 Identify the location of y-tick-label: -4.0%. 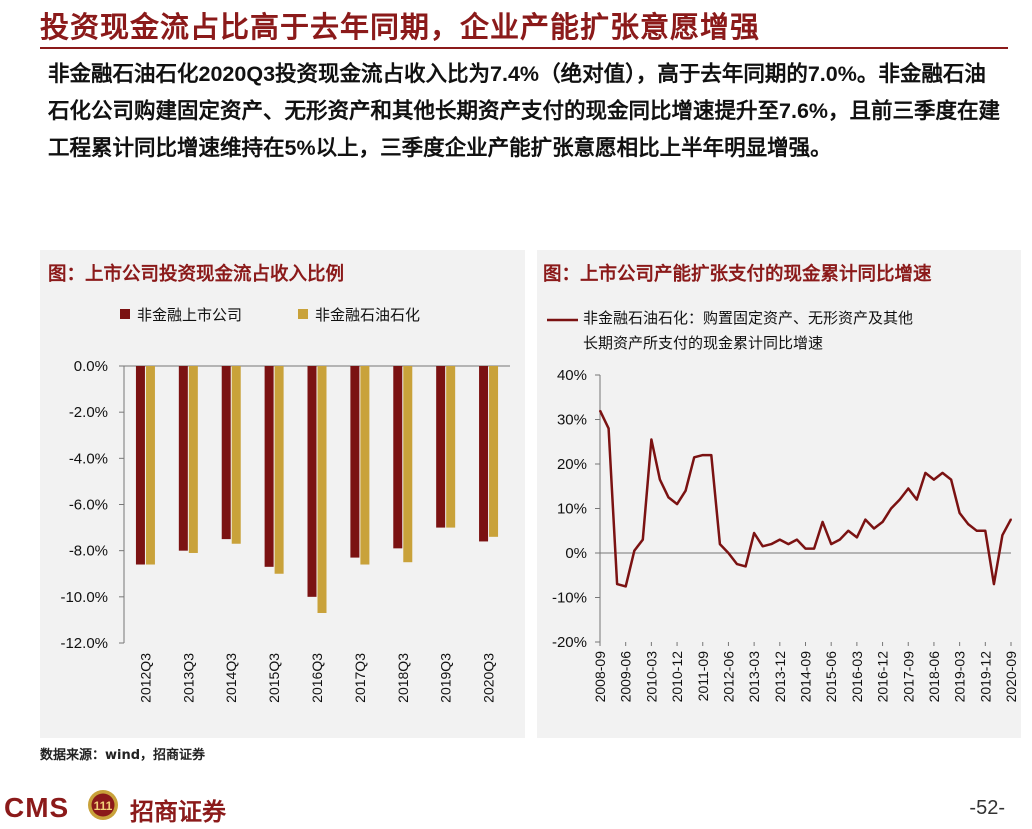
(88, 458).